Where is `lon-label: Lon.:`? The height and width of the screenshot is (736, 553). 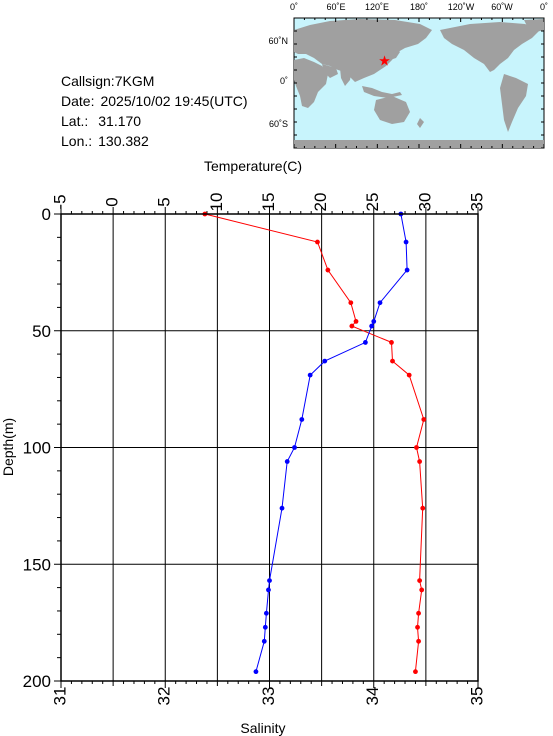 lon-label: Lon.: is located at coordinates (76, 141).